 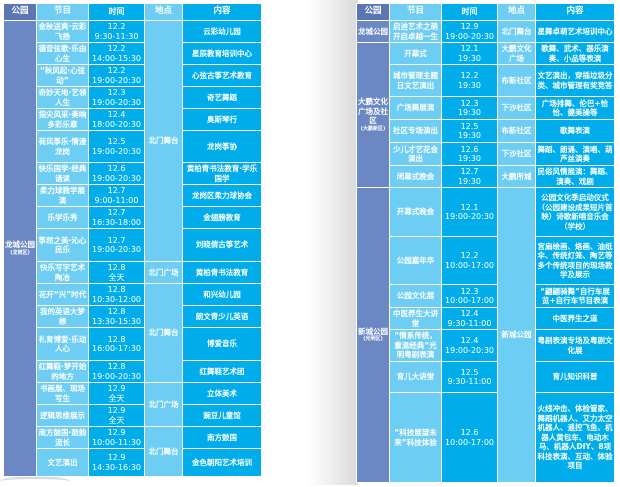 I want to click on program-cell: “秋风起·心弦动”, so click(x=62, y=75).